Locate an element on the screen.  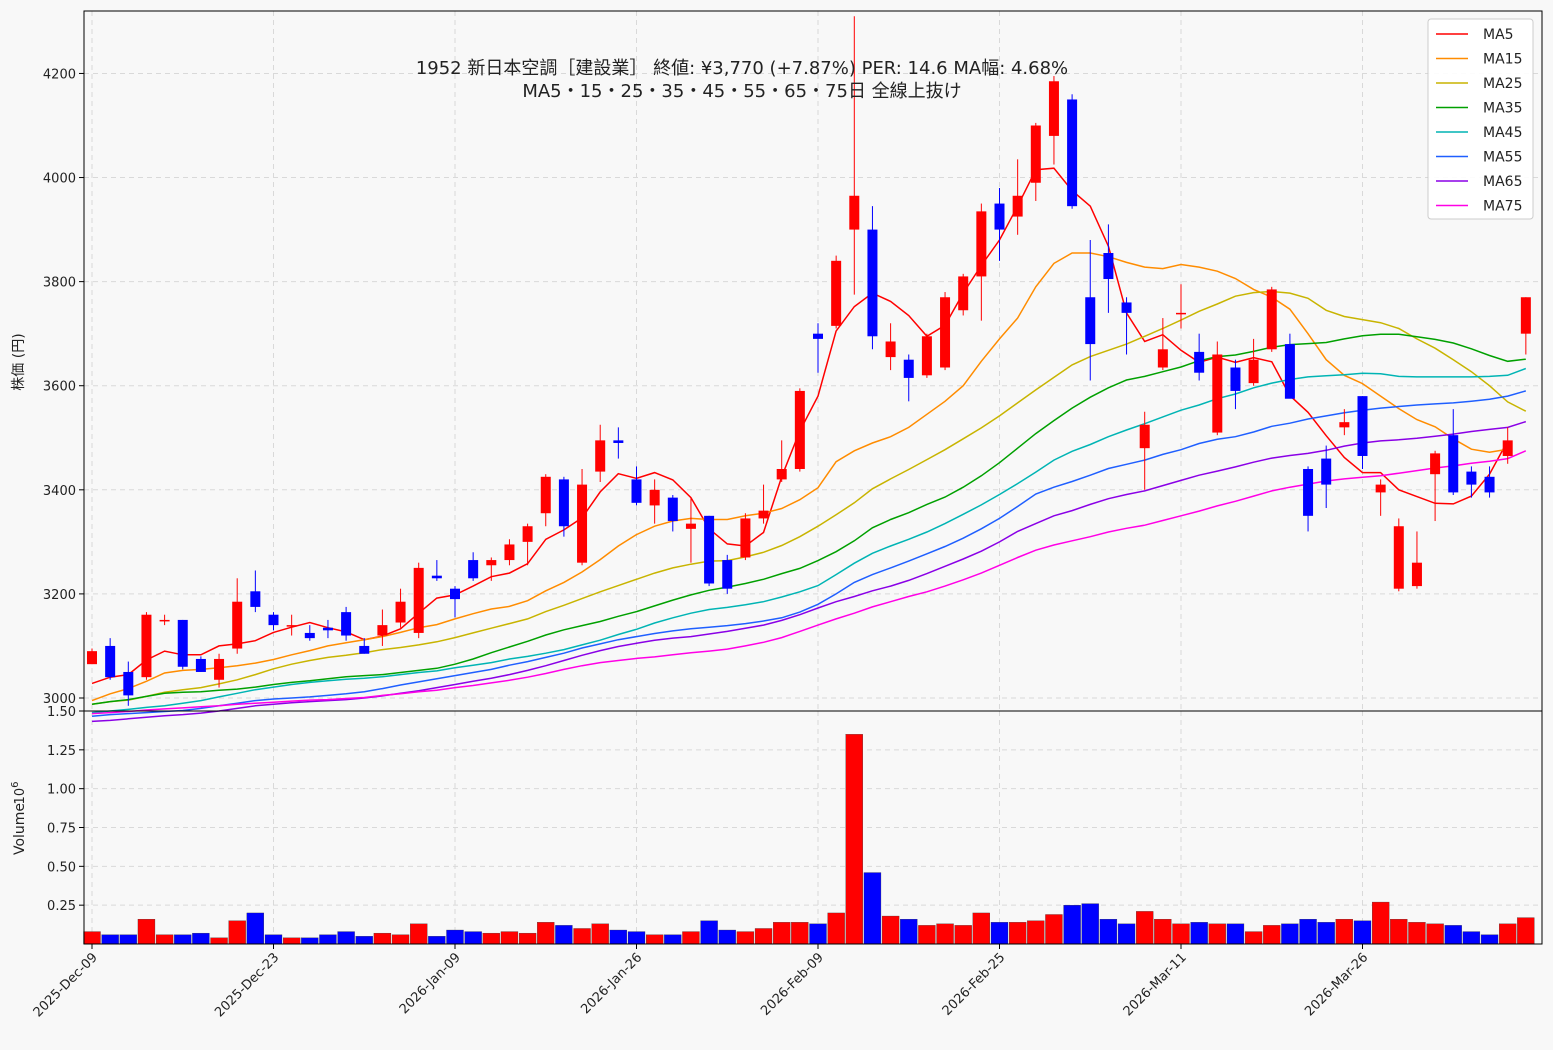
price-tick-label: 3000 is located at coordinates (59, 699).